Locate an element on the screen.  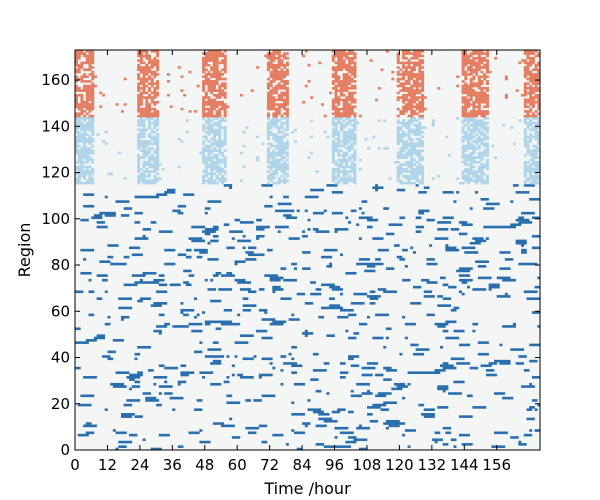
x-tick-label: 24 is located at coordinates (139, 465).